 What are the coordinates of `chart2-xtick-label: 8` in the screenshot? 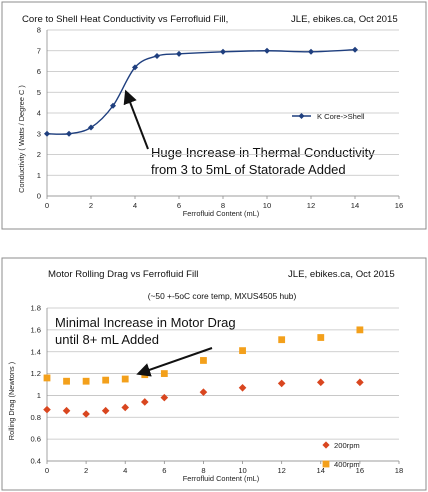 It's located at (203, 470).